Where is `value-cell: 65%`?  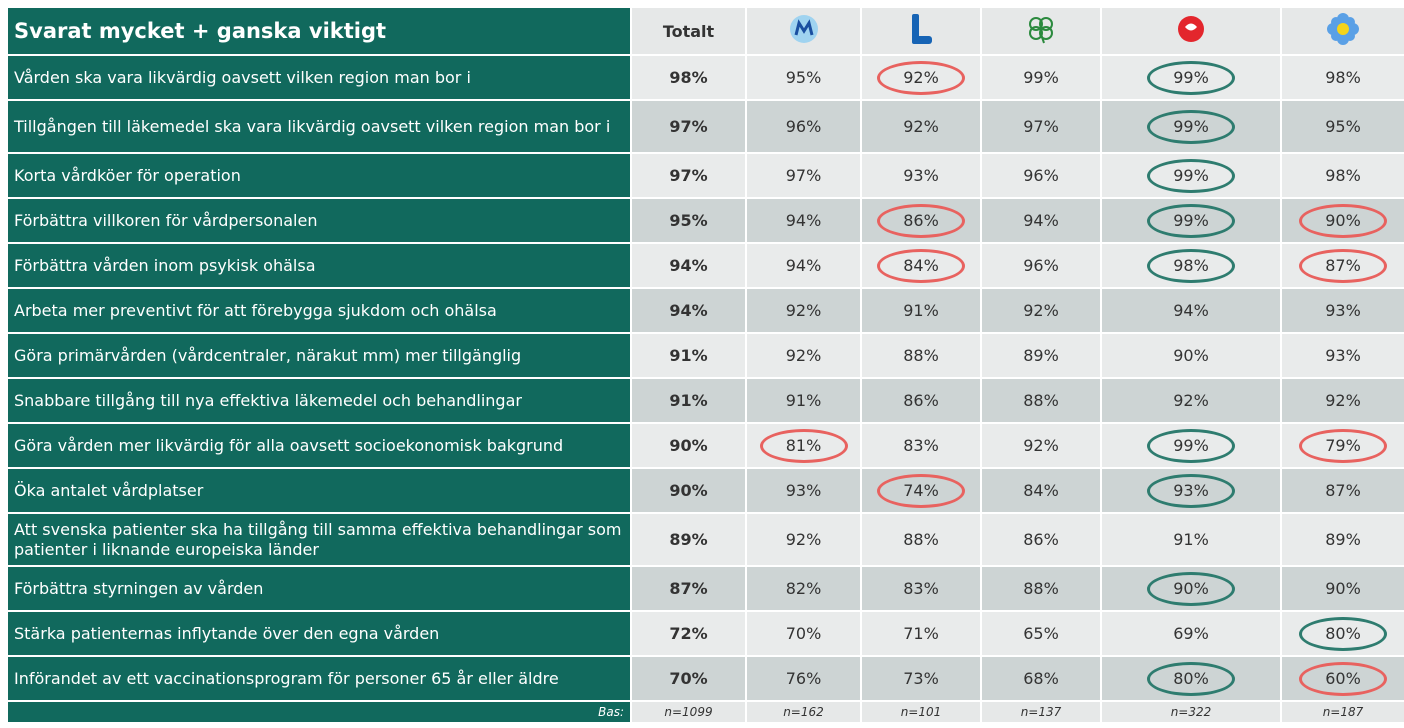 value-cell: 65% is located at coordinates (1041, 633).